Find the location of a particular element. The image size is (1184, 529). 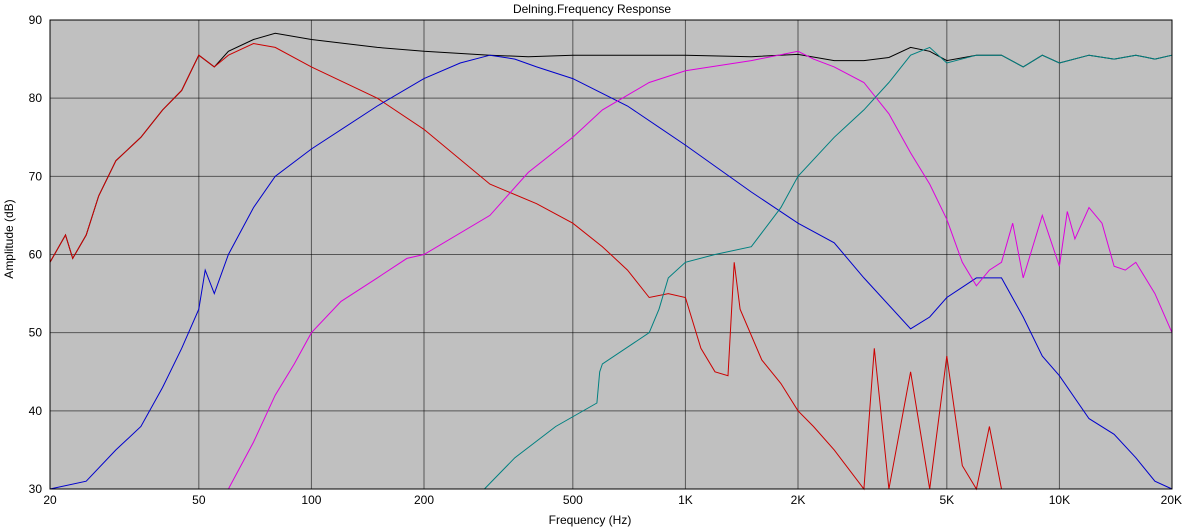

x-tick-label: 500 is located at coordinates (573, 500).